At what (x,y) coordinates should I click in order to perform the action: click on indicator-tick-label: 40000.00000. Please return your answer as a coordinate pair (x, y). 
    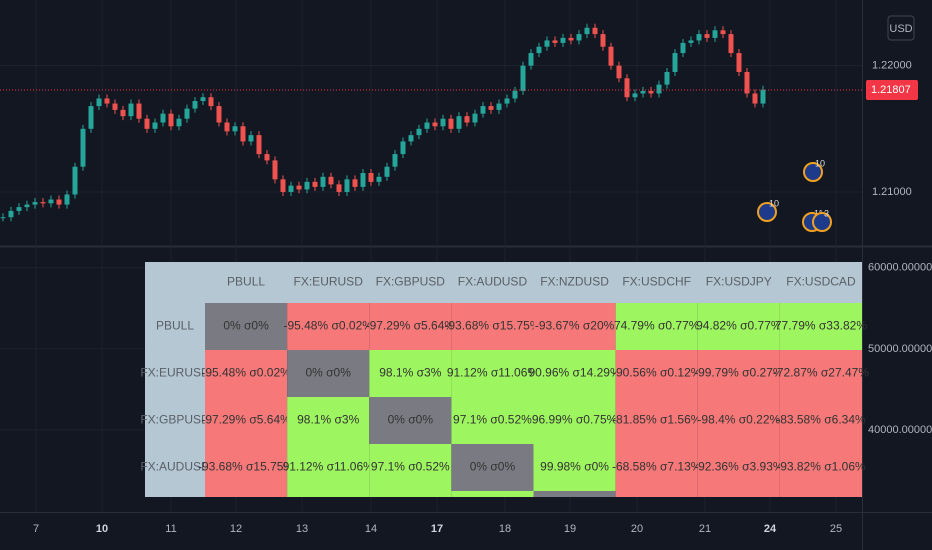
    Looking at the image, I should click on (900, 430).